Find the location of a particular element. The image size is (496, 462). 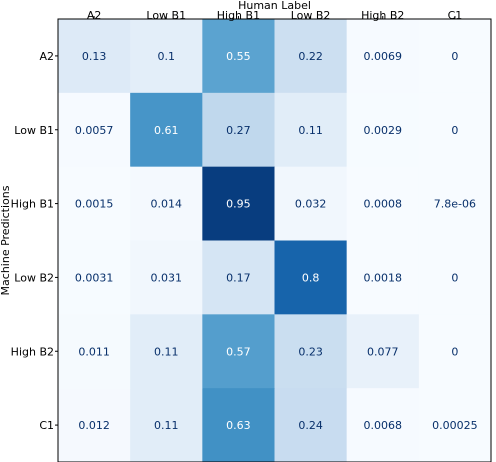

x-tick-label: A2 is located at coordinates (94, 15).